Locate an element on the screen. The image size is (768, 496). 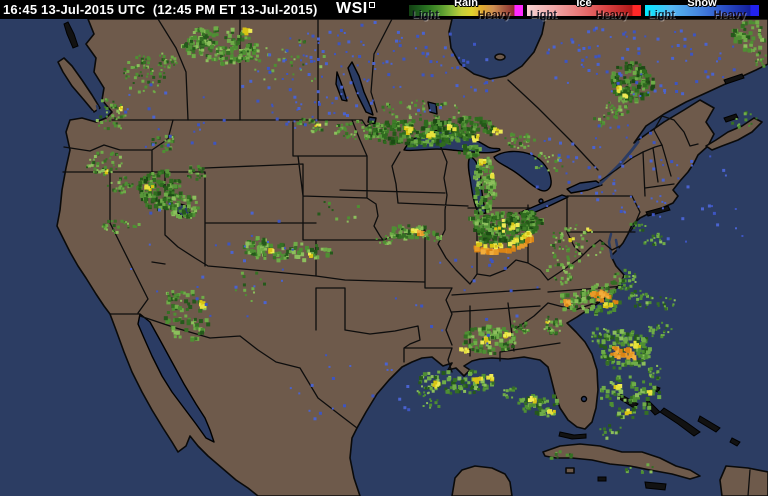
legend-ice: Light Heavy Ice is located at coordinates (584, 10).